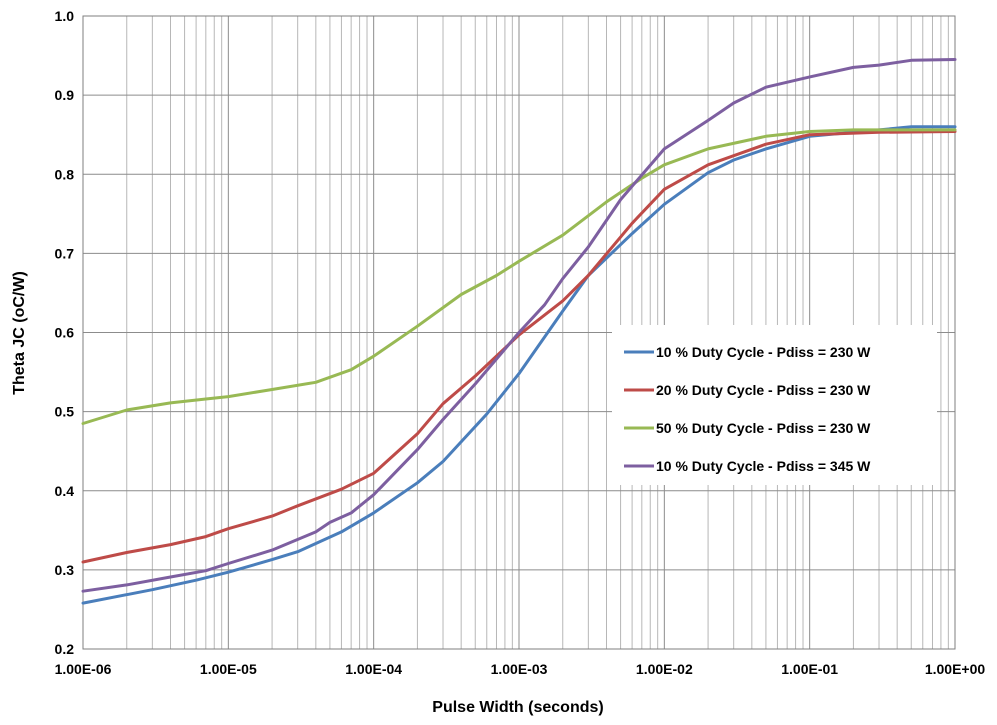  I want to click on x-tick-label: 1.00E-03, so click(519, 669).